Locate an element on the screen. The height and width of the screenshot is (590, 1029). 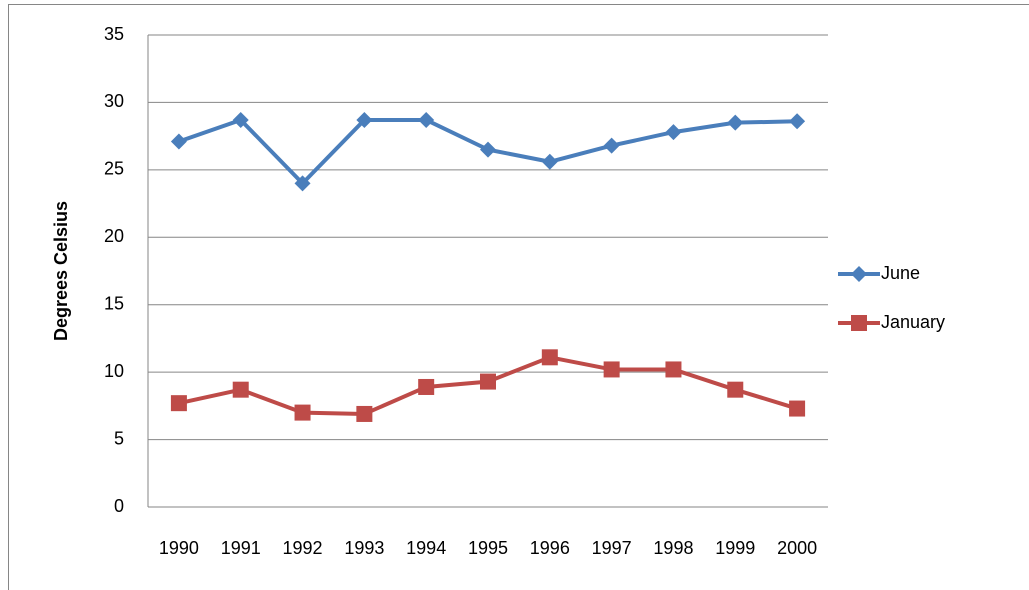
y-tick-label: 35 is located at coordinates (114, 34).